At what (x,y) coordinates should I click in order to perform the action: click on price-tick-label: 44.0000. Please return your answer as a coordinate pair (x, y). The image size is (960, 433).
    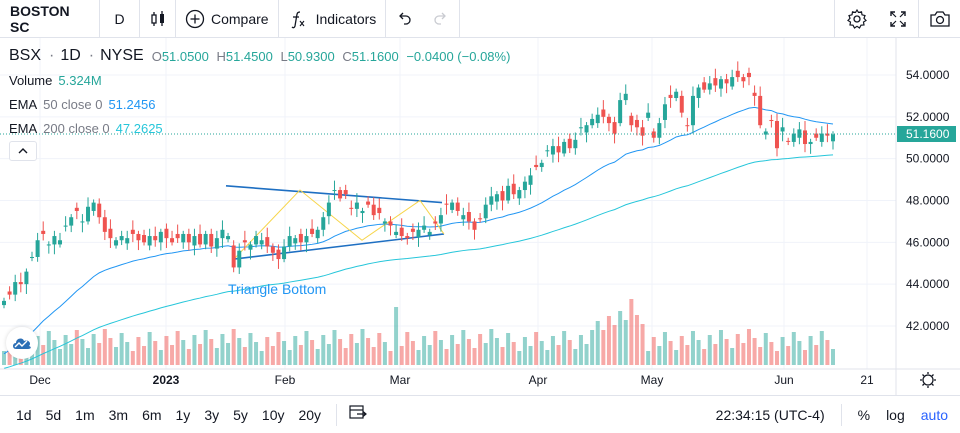
    Looking at the image, I should click on (928, 284).